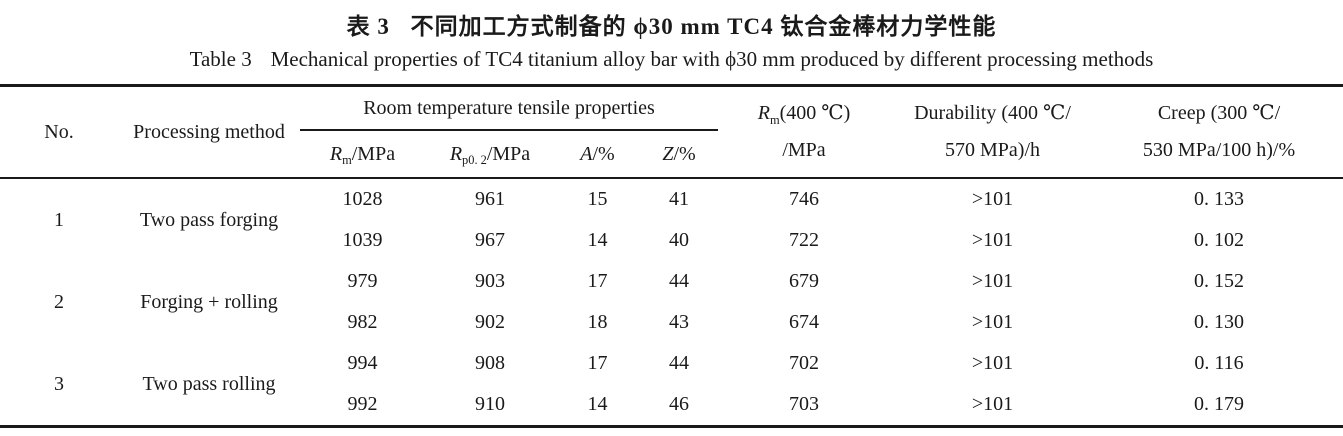 This screenshot has height=436, width=1343. What do you see at coordinates (474, 160) in the screenshot?
I see `rp02-subscript: p0. 2` at bounding box center [474, 160].